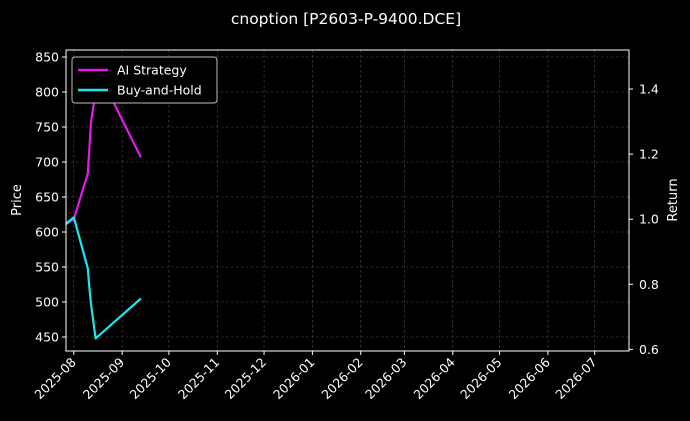  I want to click on legend-box, so click(144, 80).